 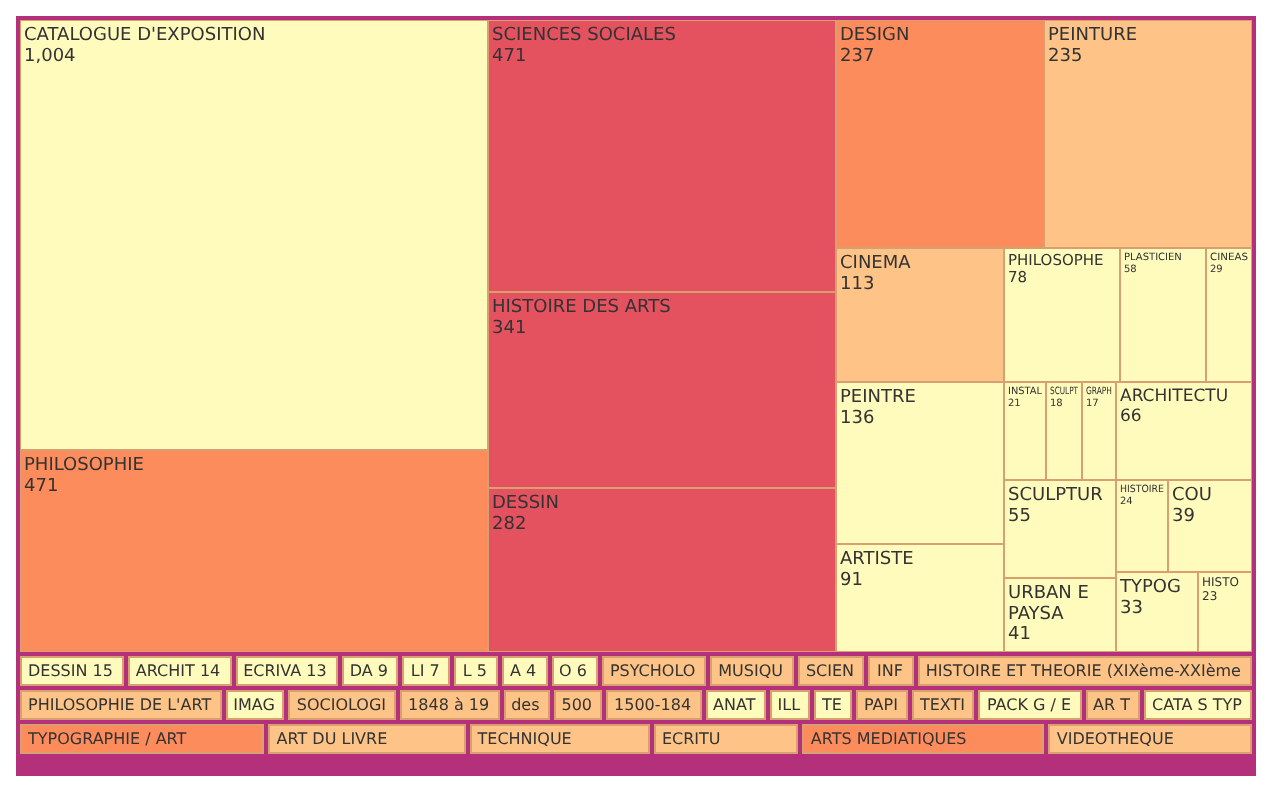 What do you see at coordinates (877, 560) in the screenshot?
I see `category-label: ARTISTE` at bounding box center [877, 560].